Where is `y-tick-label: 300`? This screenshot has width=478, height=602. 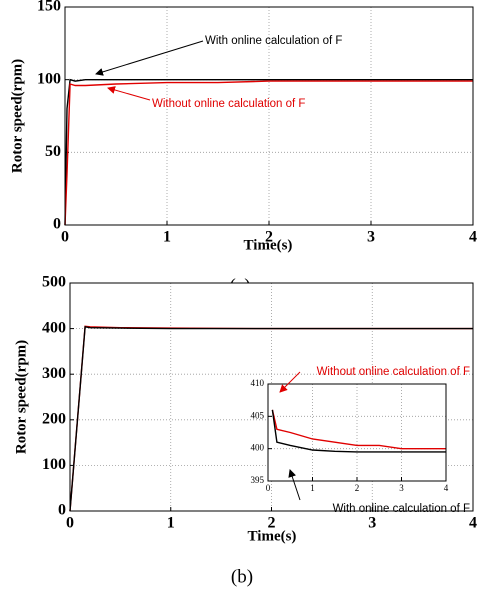 y-tick-label: 300 is located at coordinates (54, 373).